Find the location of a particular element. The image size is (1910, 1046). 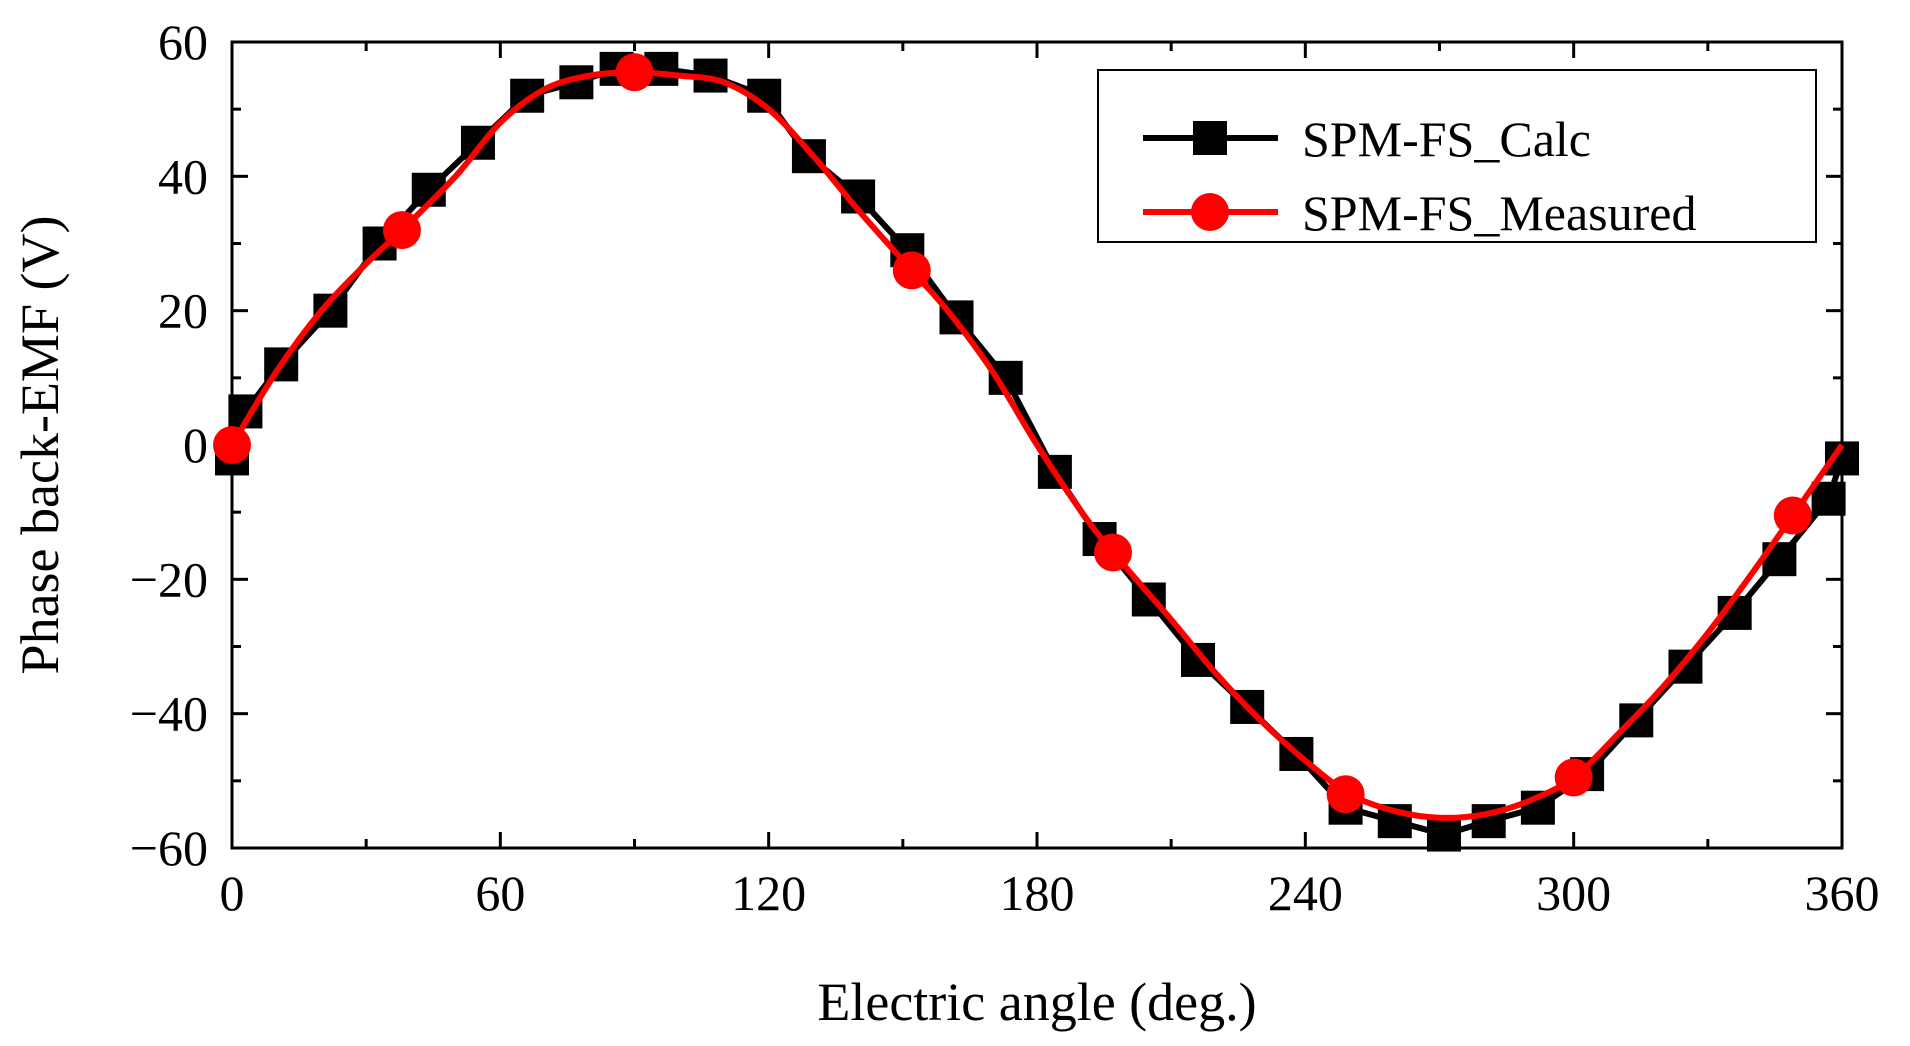

legend-marker-square is located at coordinates (1210, 138).